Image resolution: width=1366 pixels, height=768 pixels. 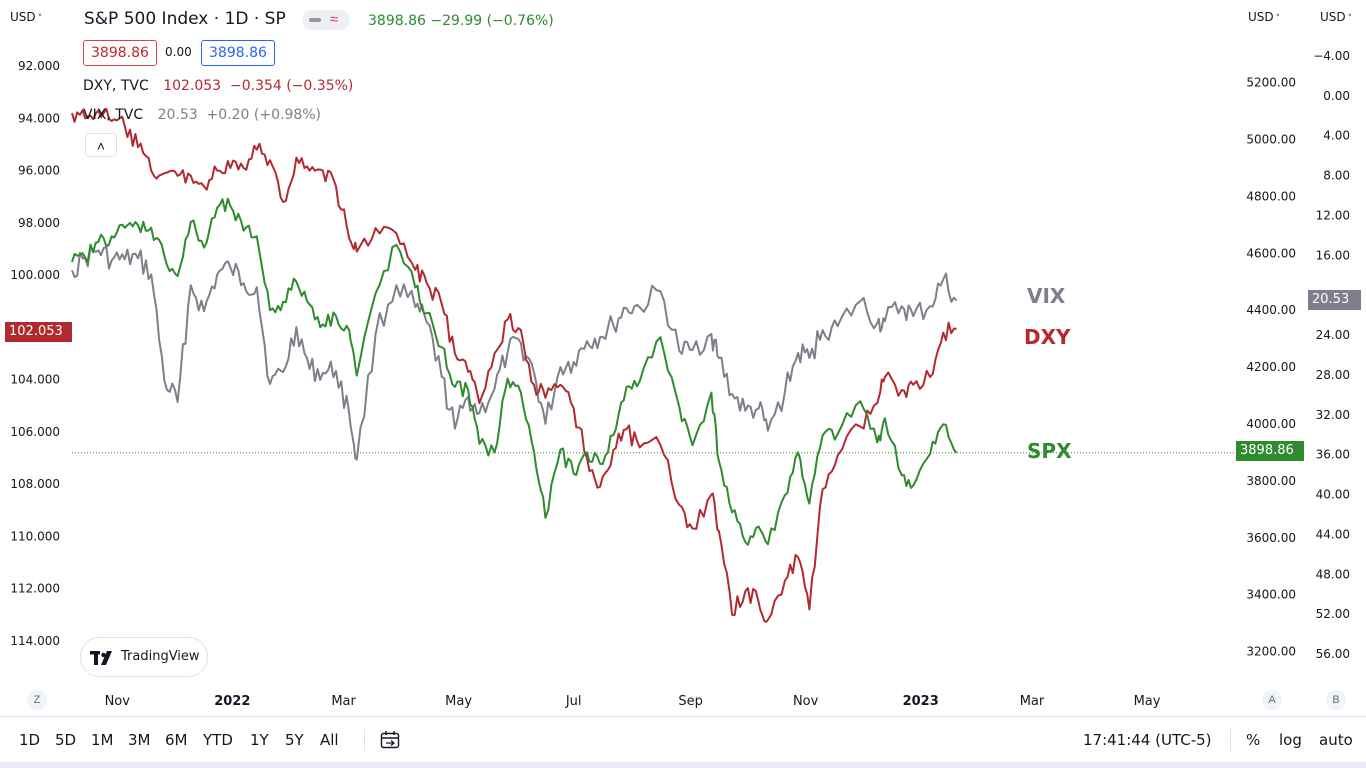 What do you see at coordinates (1271, 310) in the screenshot?
I see `spx-tick-label: 4400.00` at bounding box center [1271, 310].